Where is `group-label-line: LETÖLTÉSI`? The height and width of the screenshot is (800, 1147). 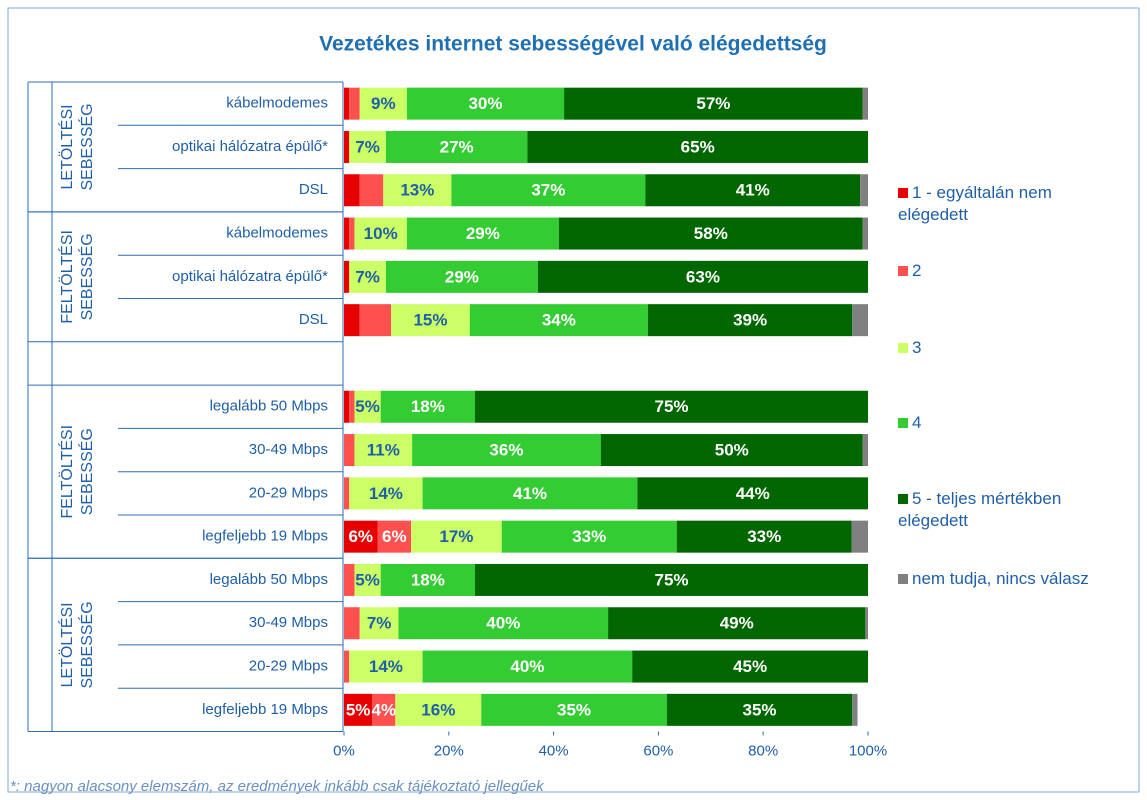
group-label-line: LETÖLTÉSI is located at coordinates (66, 146).